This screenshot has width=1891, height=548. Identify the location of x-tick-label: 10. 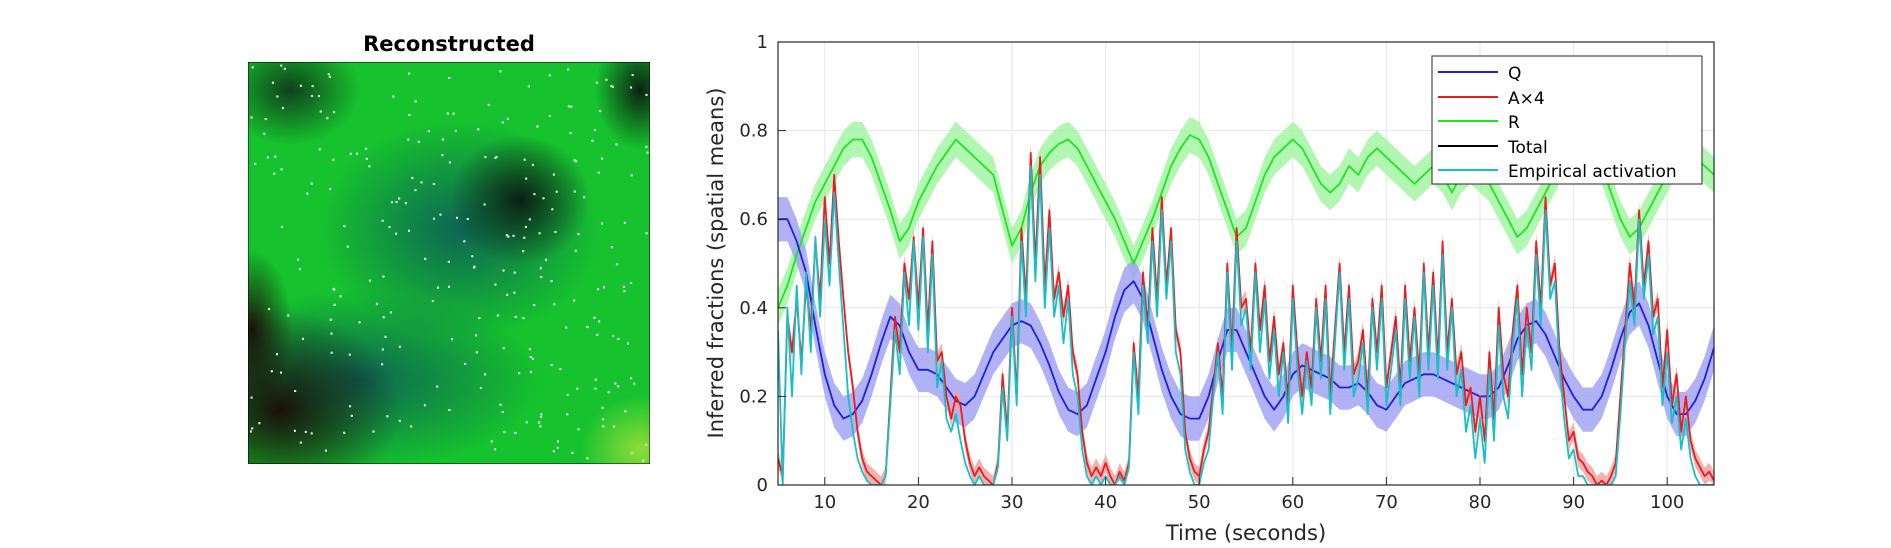
(824, 502).